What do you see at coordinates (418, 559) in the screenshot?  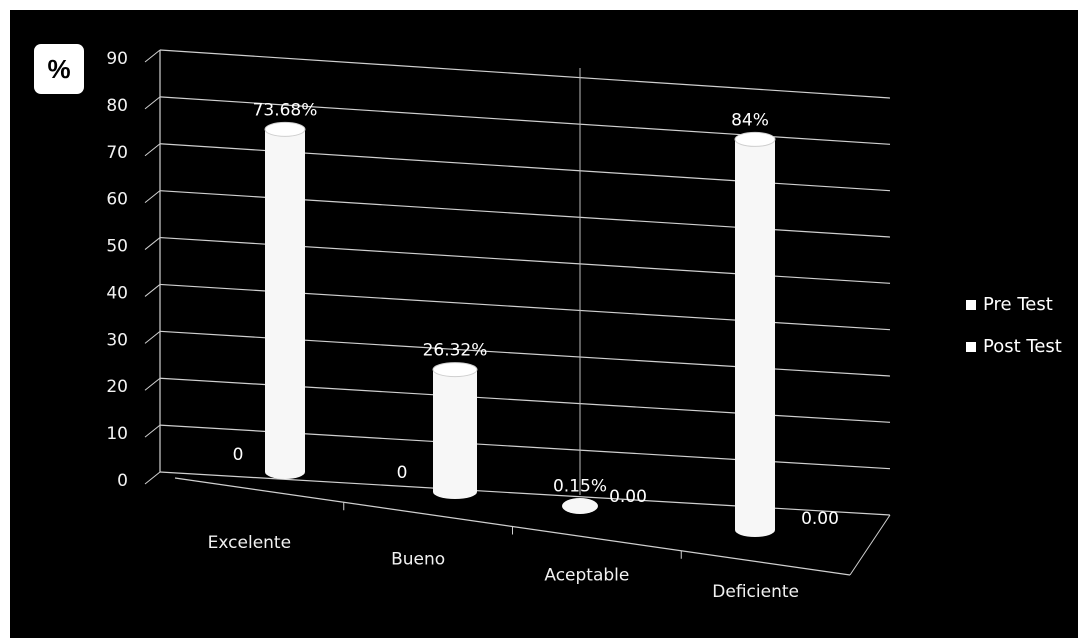 I see `x-category-label: Bueno` at bounding box center [418, 559].